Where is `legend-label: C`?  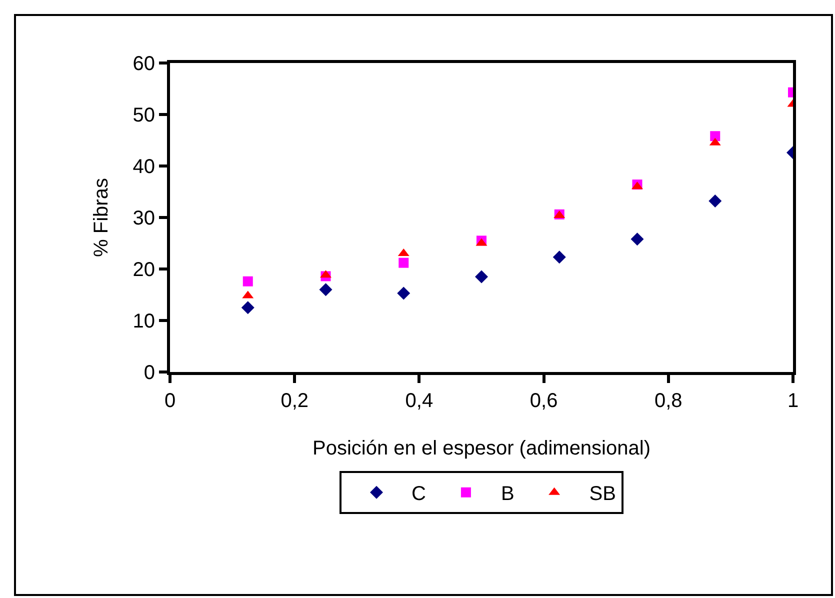
legend-label: C is located at coordinates (419, 494).